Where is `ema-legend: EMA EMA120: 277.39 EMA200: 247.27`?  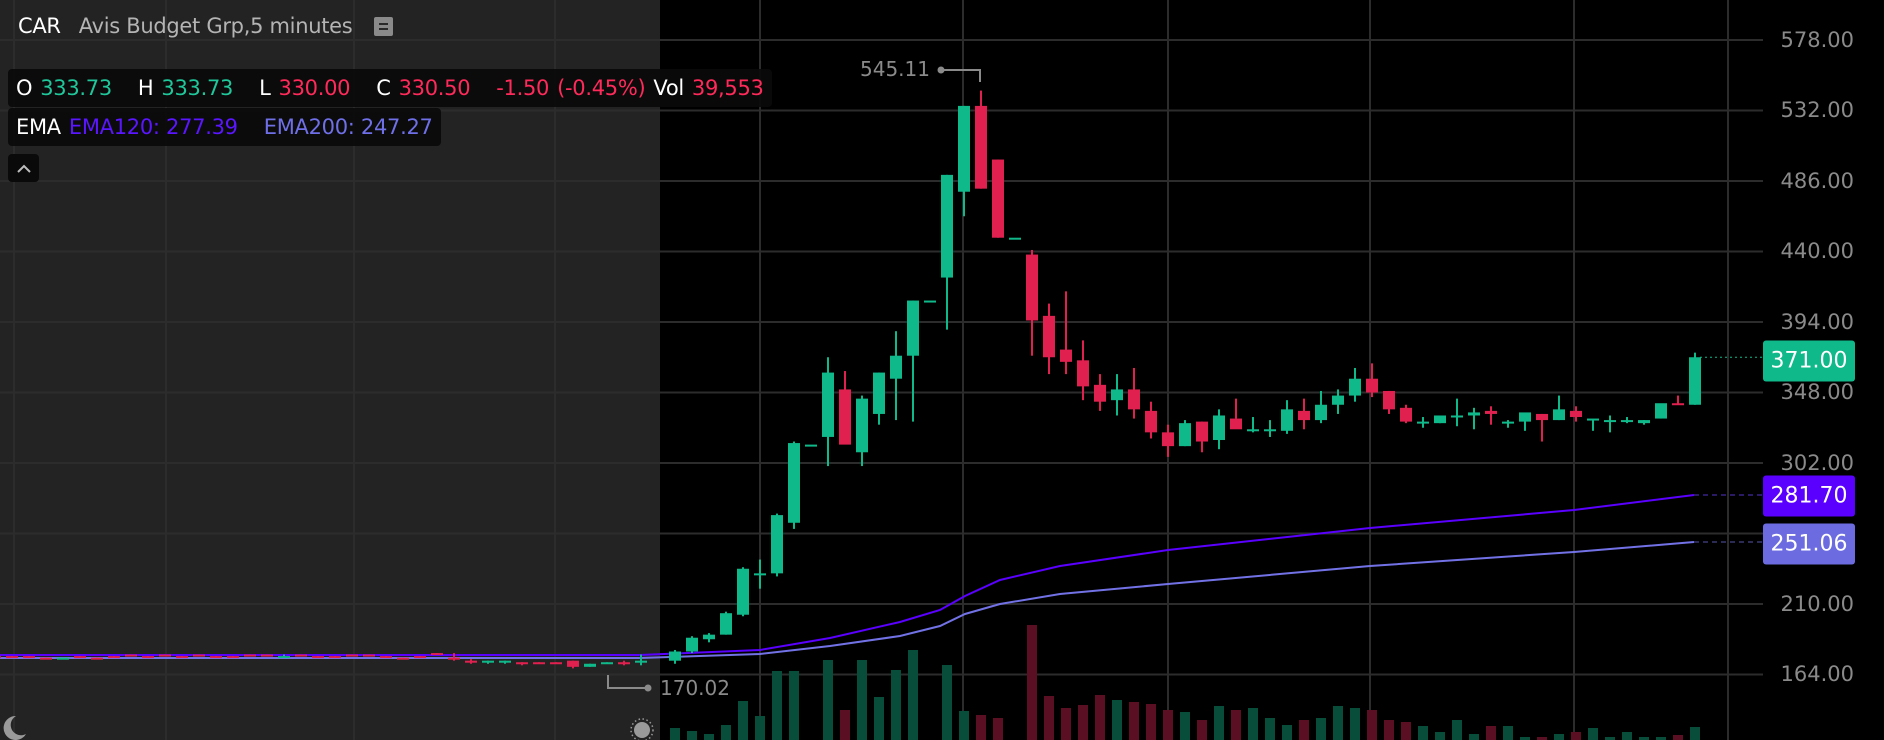
ema-legend: EMA EMA120: 277.39 EMA200: 247.27 is located at coordinates (224, 127).